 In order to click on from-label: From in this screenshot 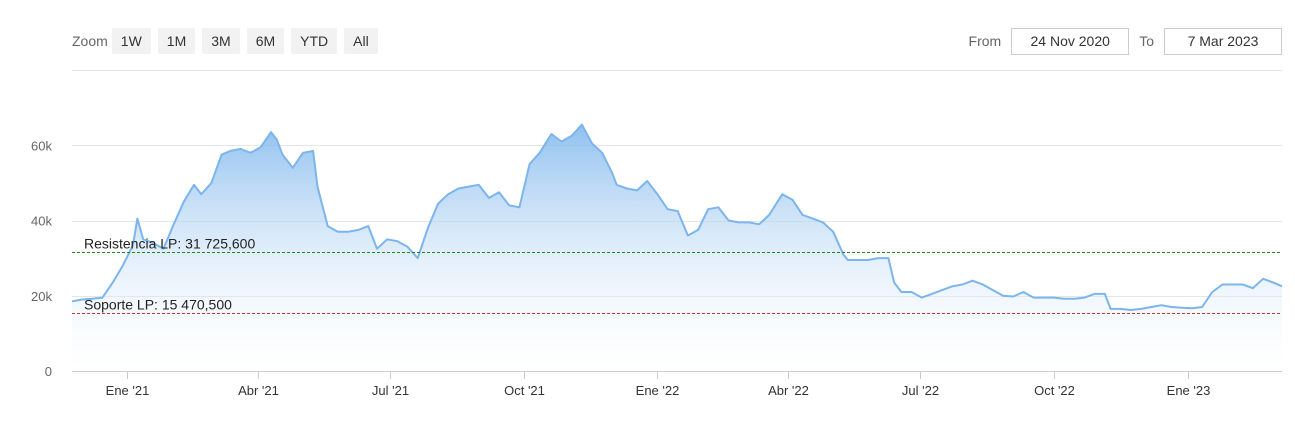, I will do `click(985, 41)`.